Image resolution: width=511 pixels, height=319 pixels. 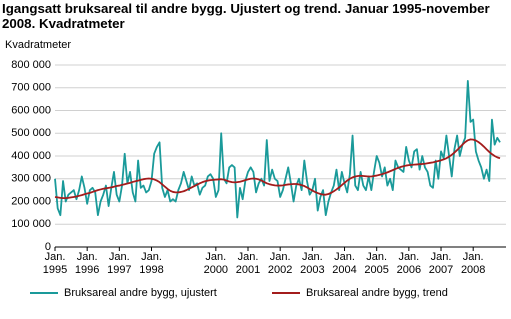 I want to click on x-tick-label: Jan. 2005, so click(x=376, y=263).